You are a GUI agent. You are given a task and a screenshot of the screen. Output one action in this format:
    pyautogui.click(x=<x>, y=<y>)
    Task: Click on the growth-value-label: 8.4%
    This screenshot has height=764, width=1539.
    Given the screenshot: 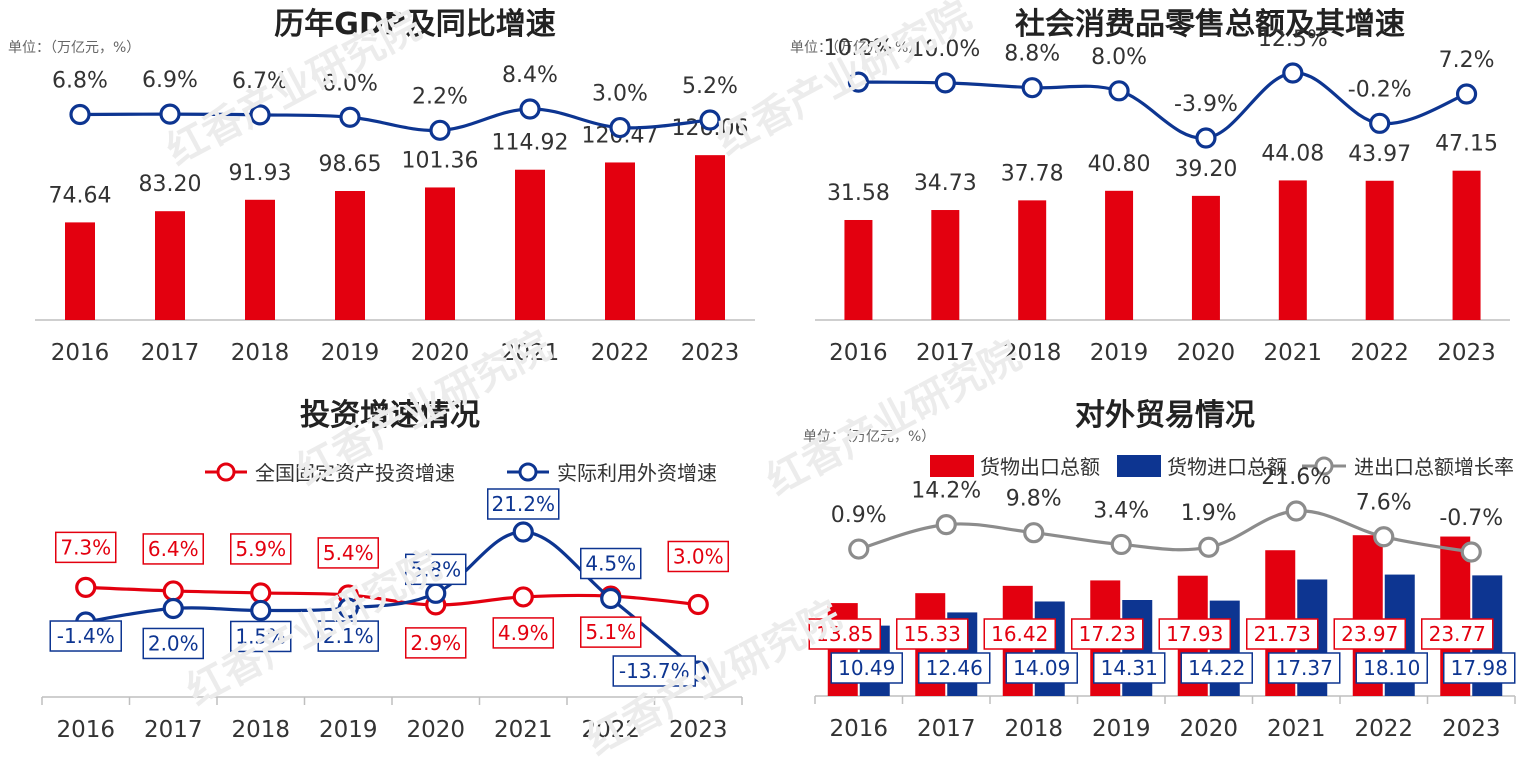 What is the action you would take?
    pyautogui.click(x=530, y=75)
    